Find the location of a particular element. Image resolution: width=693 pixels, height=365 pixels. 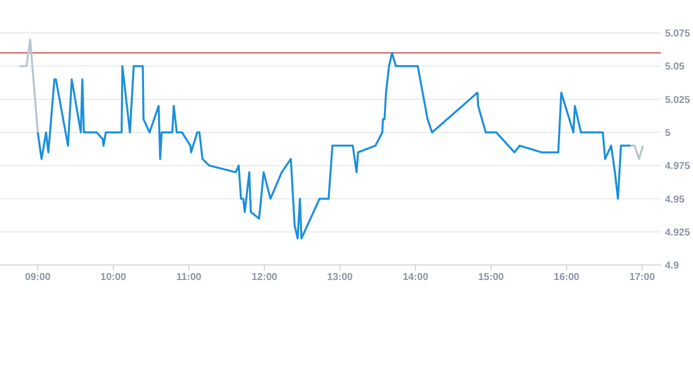

x-tick-label: 13:00 is located at coordinates (340, 278).